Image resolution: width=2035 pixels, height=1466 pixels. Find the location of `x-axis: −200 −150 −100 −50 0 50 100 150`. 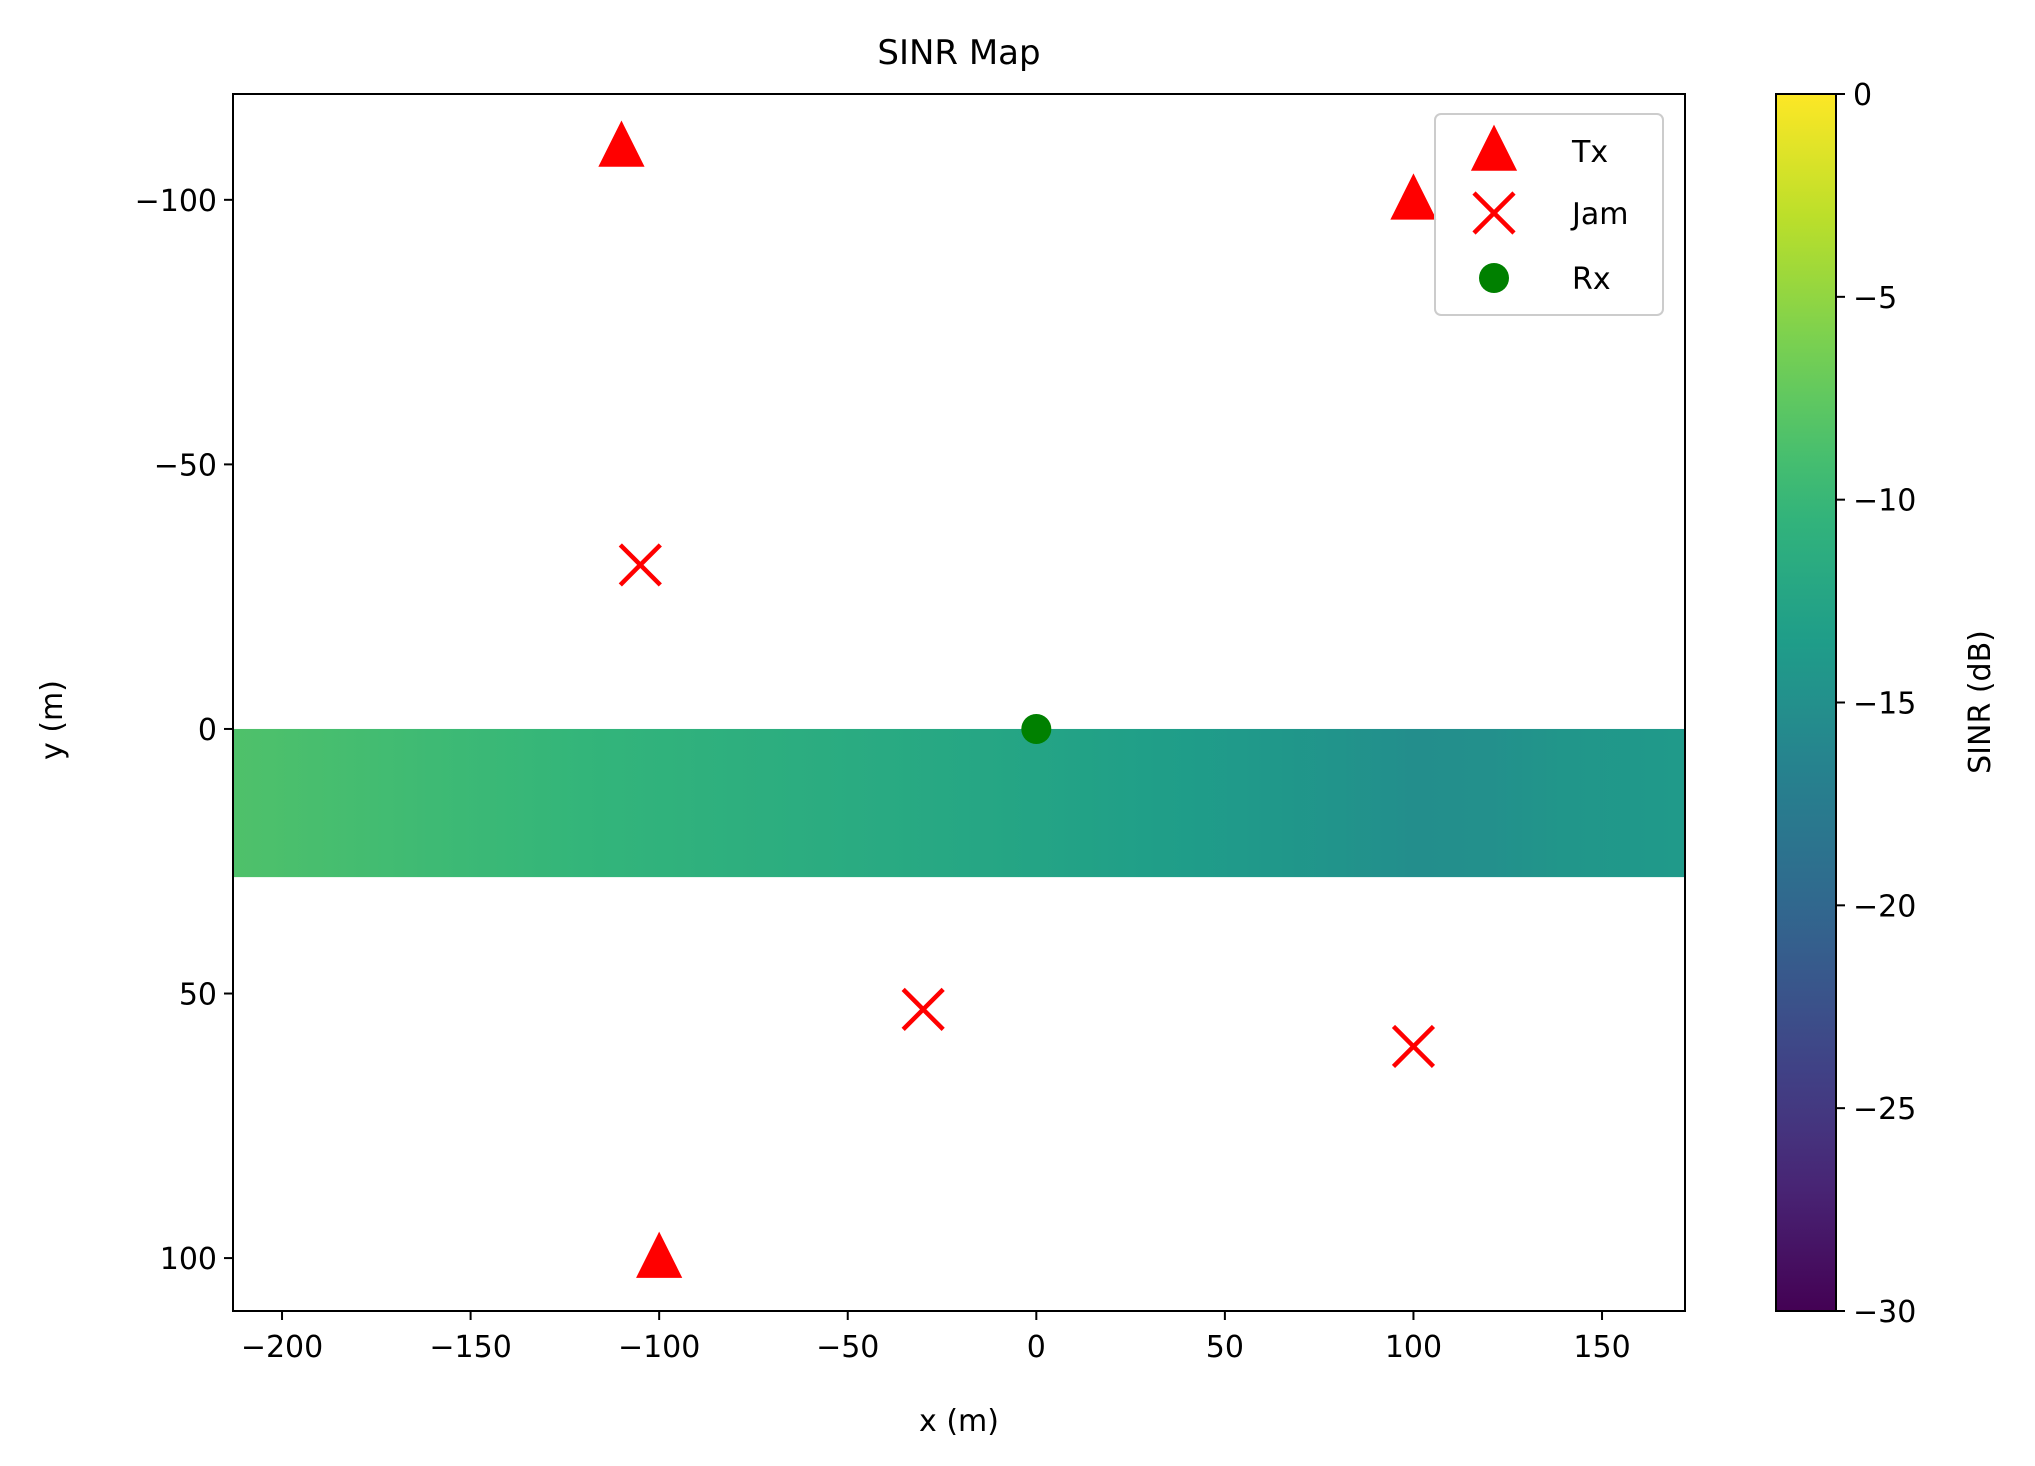

x-axis: −200 −150 −100 −50 0 50 100 150 is located at coordinates (936, 1338).